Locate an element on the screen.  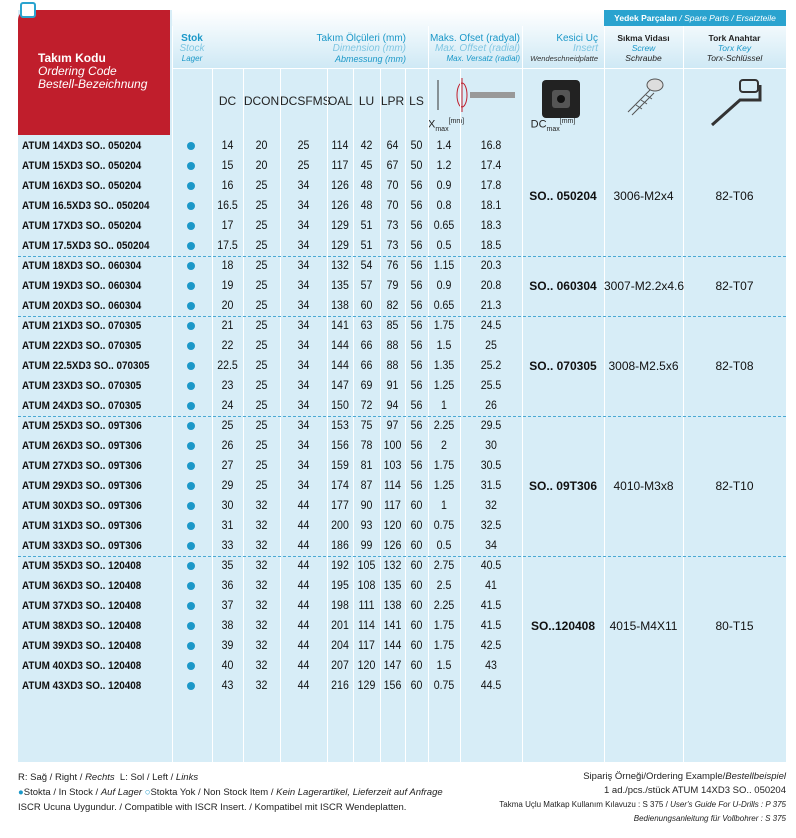
cell: 1.75 is located at coordinates (444, 626).